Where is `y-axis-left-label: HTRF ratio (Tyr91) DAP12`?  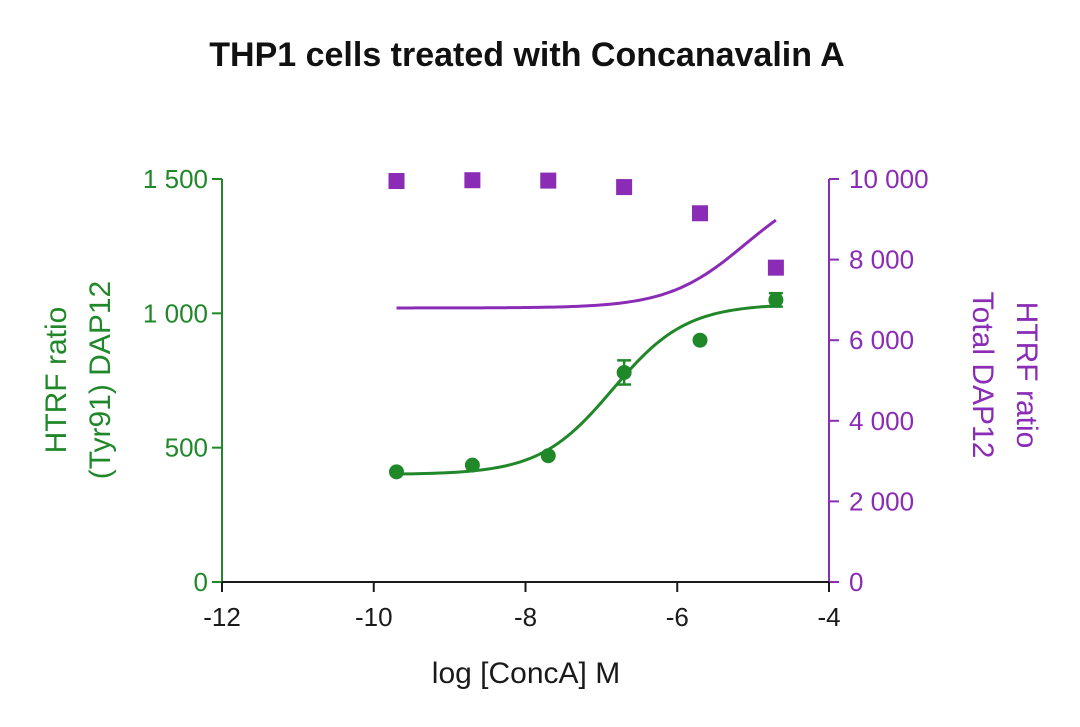 y-axis-left-label: HTRF ratio (Tyr91) DAP12 is located at coordinates (78, 380).